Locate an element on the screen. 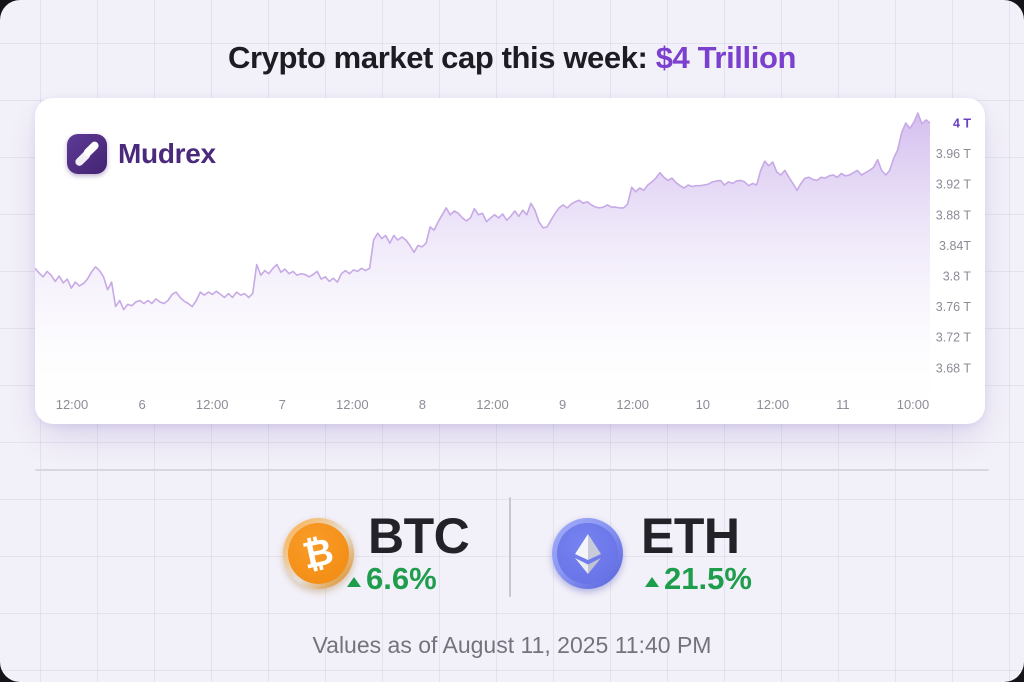 This screenshot has height=682, width=1024. svg-text: 3.72 T is located at coordinates (954, 338).